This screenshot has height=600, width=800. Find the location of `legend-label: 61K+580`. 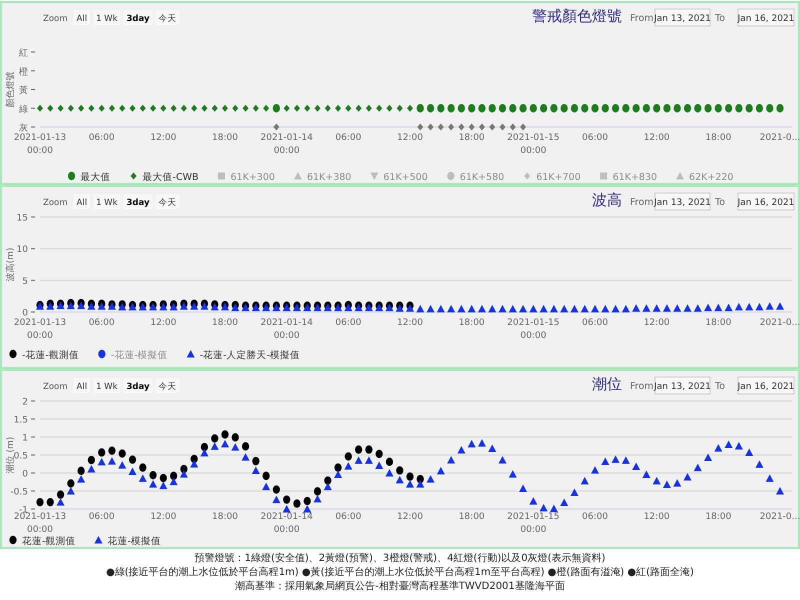

legend-label: 61K+580 is located at coordinates (482, 177).